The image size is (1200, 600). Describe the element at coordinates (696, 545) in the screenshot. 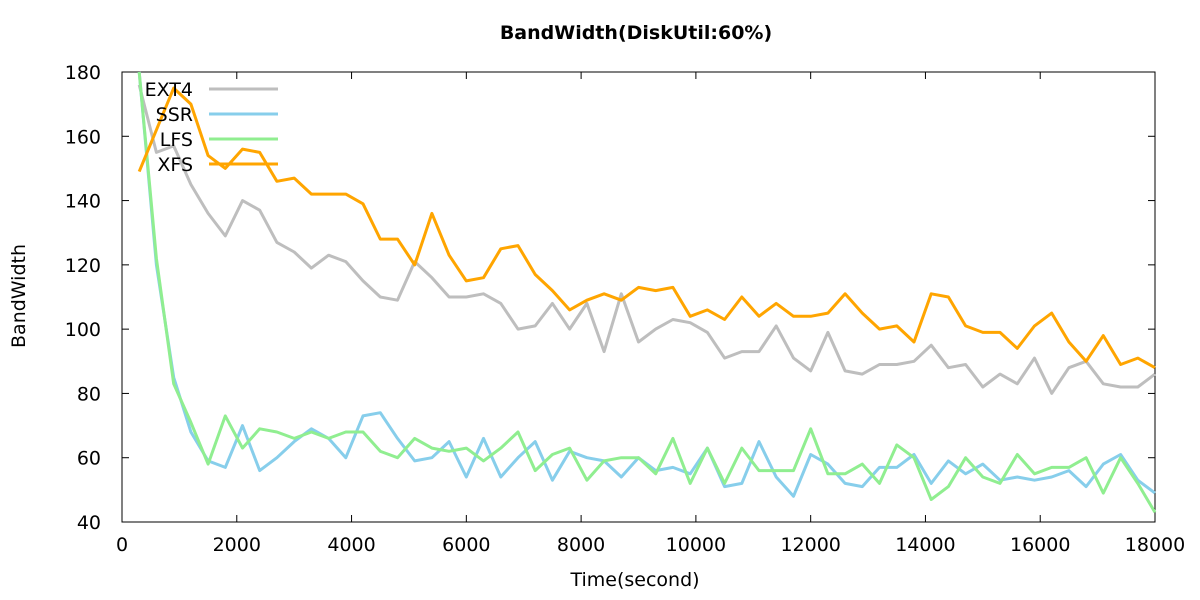

I see `x-tick-label: 10000` at that location.